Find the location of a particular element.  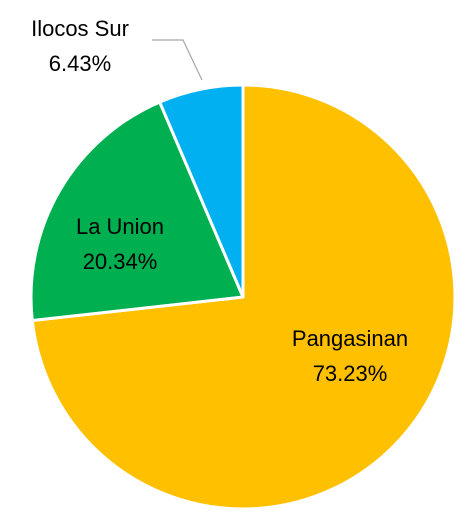

slice-label: La Union is located at coordinates (120, 226).